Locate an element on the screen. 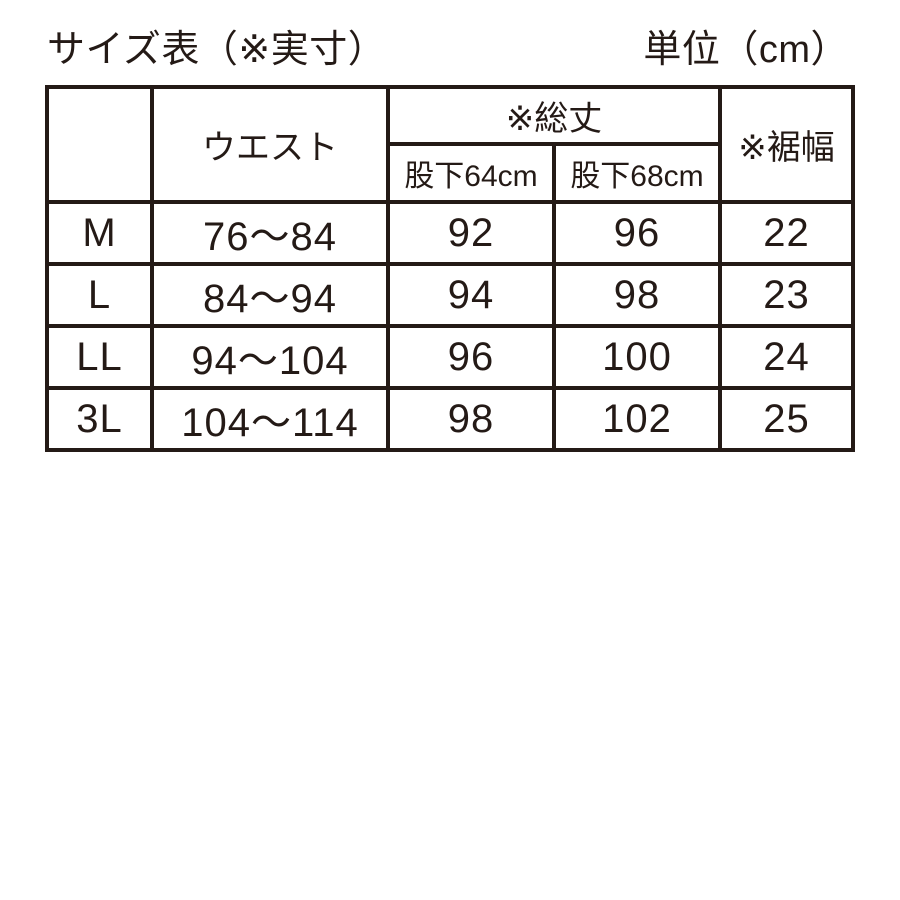 The height and width of the screenshot is (900, 900). header-inseam-68: 股下68cm is located at coordinates (637, 173).